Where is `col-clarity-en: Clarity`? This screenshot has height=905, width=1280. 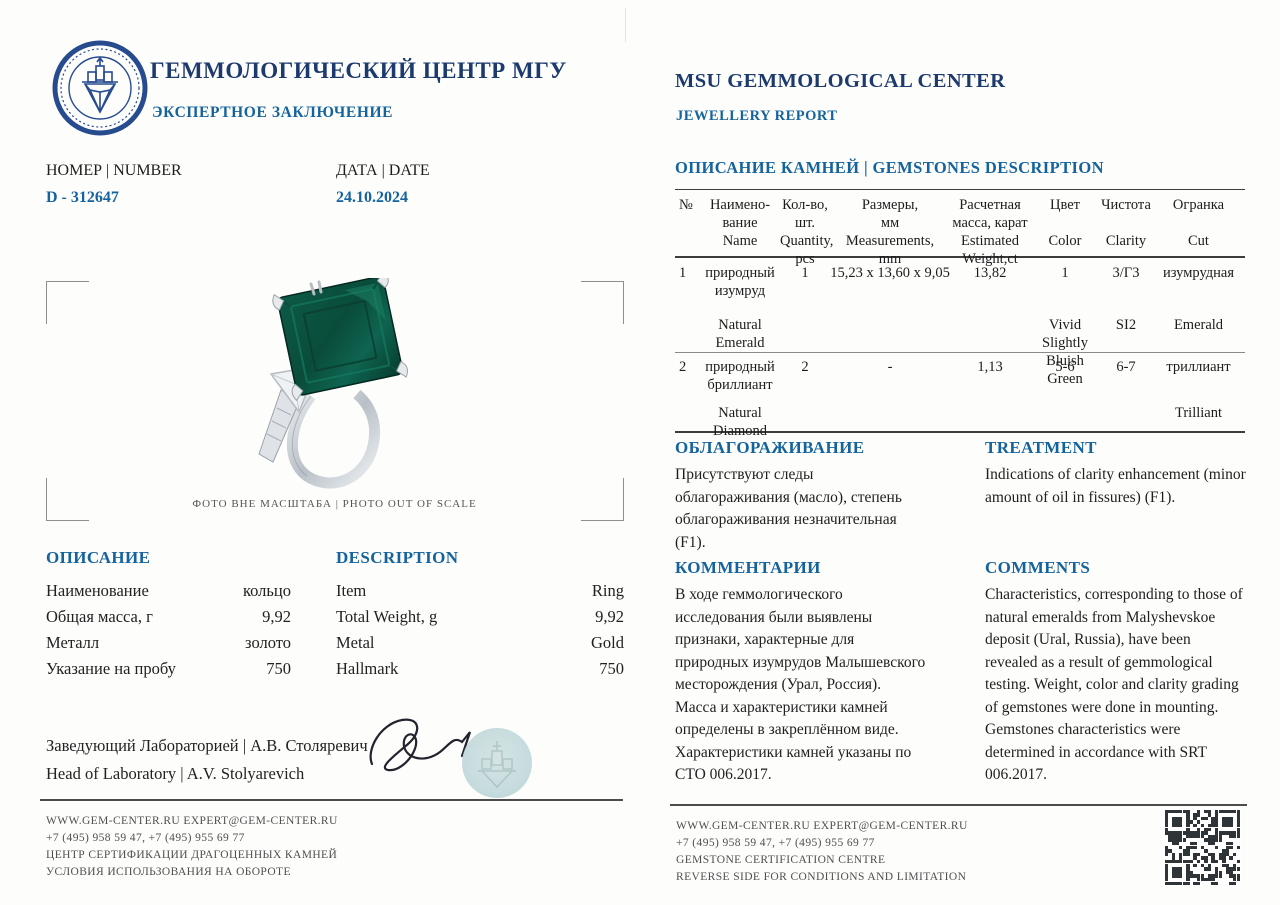 col-clarity-en: Clarity is located at coordinates (1126, 241).